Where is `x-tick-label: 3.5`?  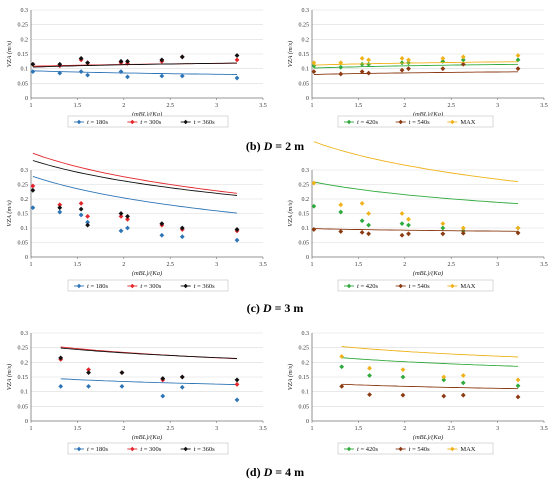 x-tick-label: 3.5 is located at coordinates (263, 265).